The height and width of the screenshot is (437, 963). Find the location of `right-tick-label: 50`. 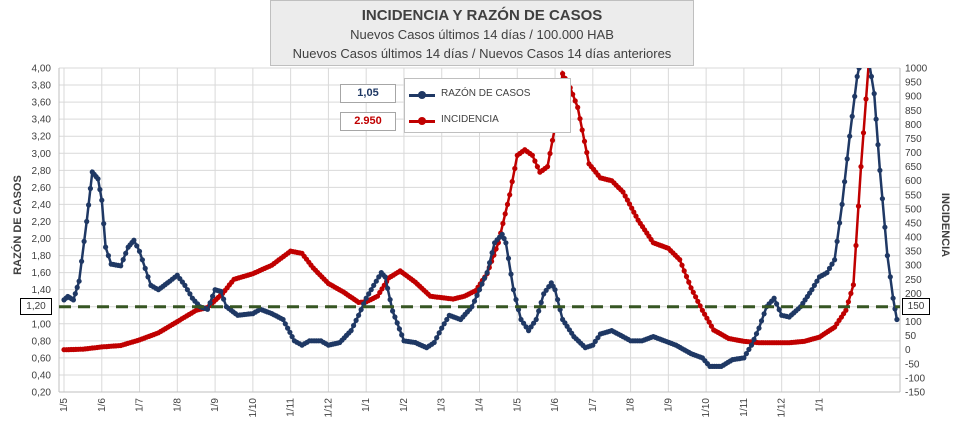

right-tick-label: 50 is located at coordinates (911, 336).